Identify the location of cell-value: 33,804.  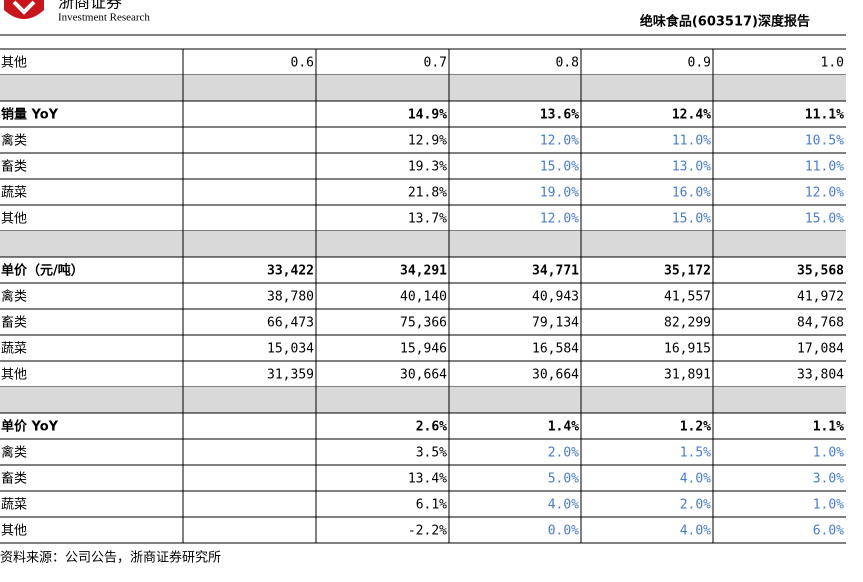
(820, 375).